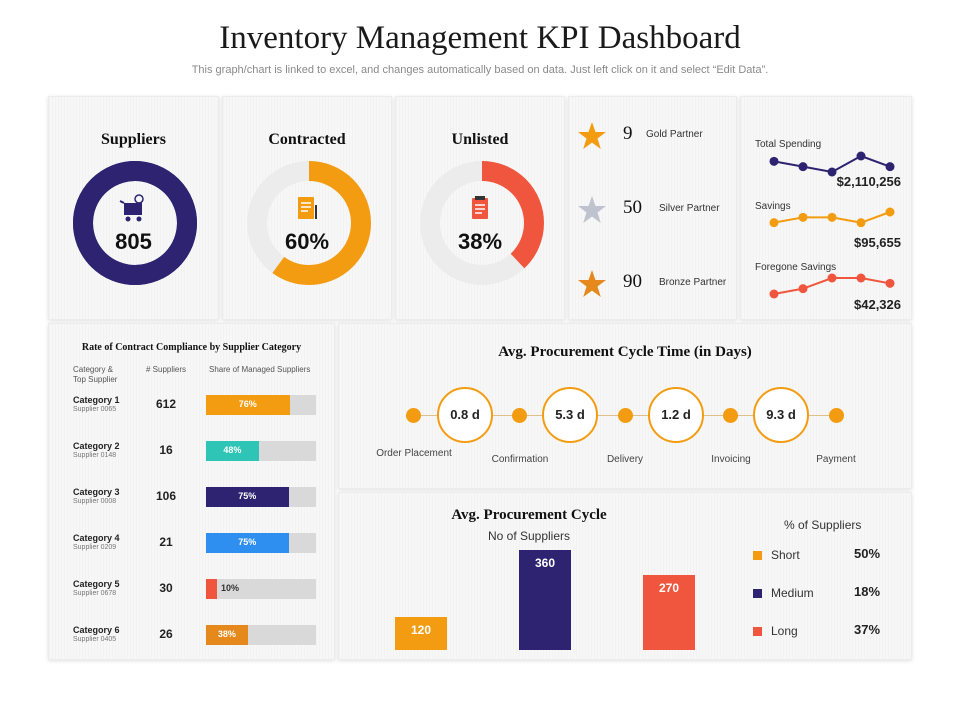 Image resolution: width=960 pixels, height=720 pixels. I want to click on share-bar-track: 75%, so click(261, 497).